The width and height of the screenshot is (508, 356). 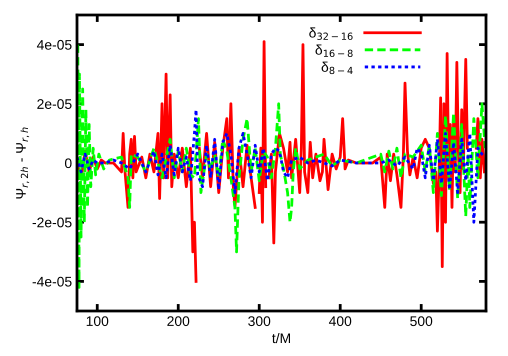 What do you see at coordinates (259, 321) in the screenshot?
I see `x-tick-label: 300` at bounding box center [259, 321].